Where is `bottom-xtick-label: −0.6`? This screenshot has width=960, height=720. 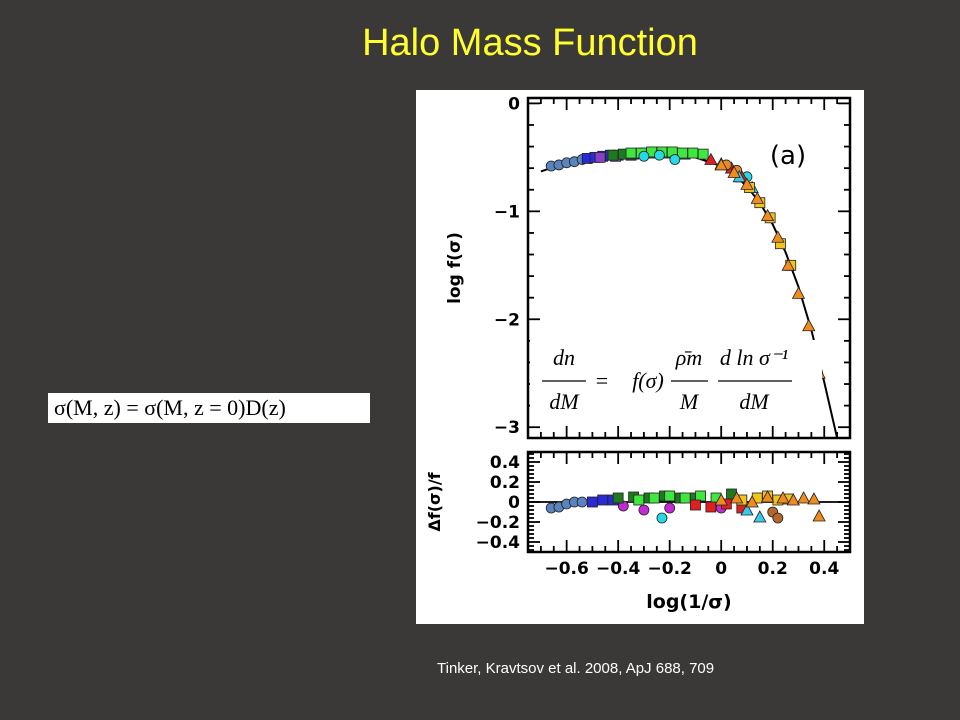
bottom-xtick-label: −0.6 is located at coordinates (566, 569).